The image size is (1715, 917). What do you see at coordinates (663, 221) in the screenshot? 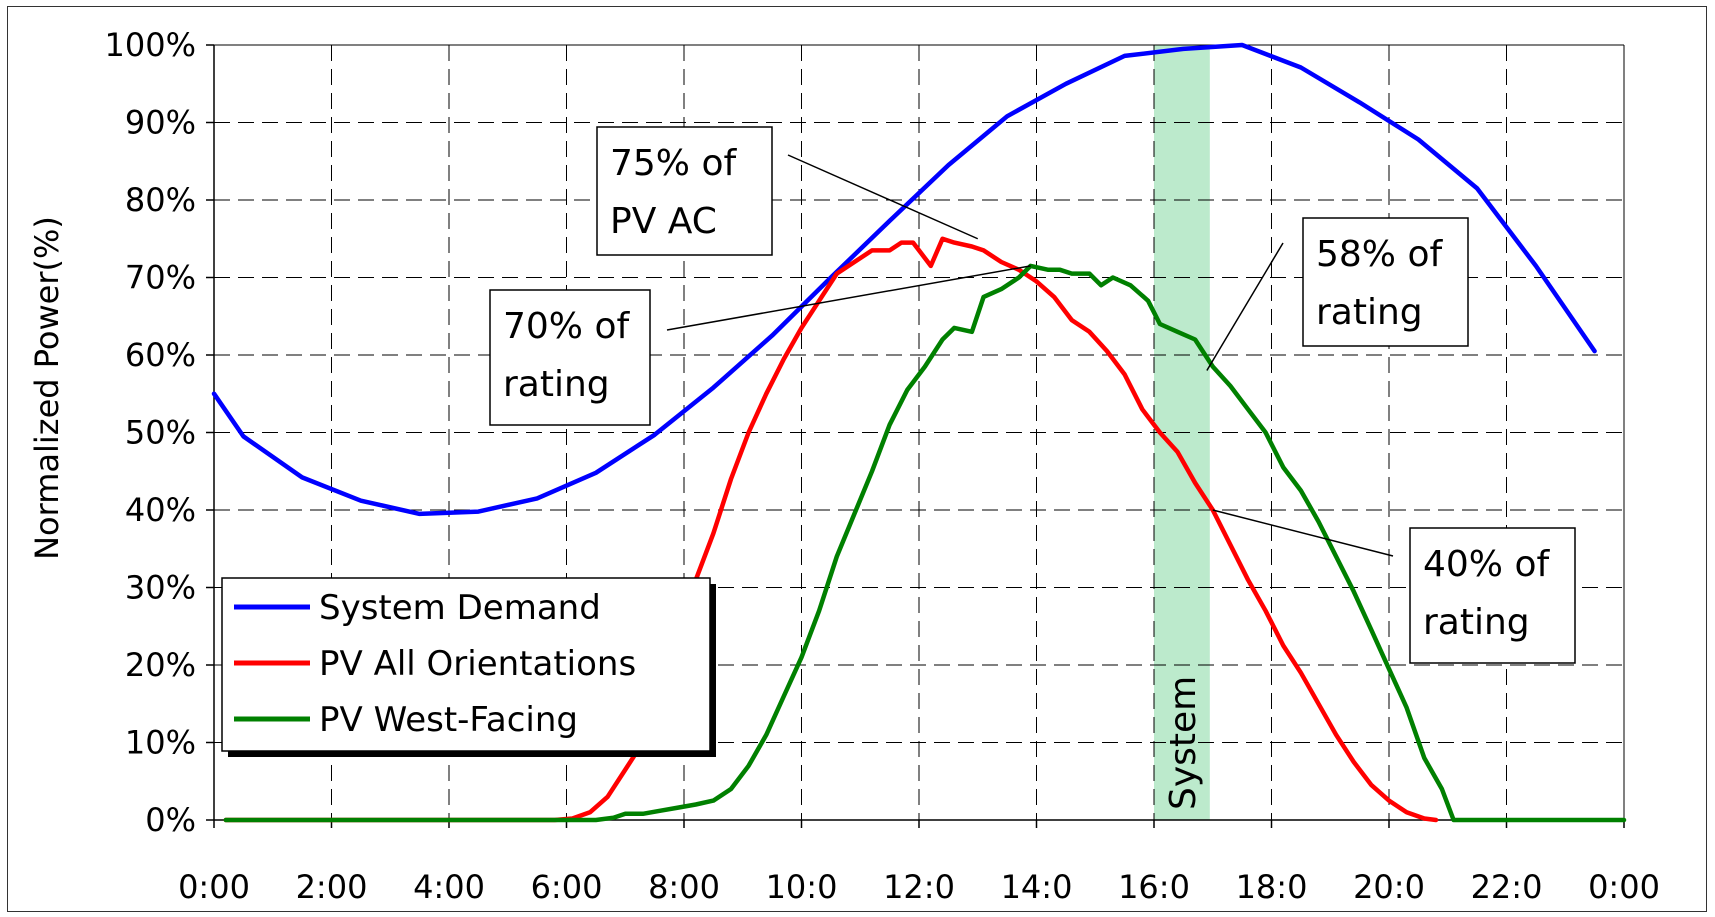
I see `annotation-text: PV AC` at bounding box center [663, 221].